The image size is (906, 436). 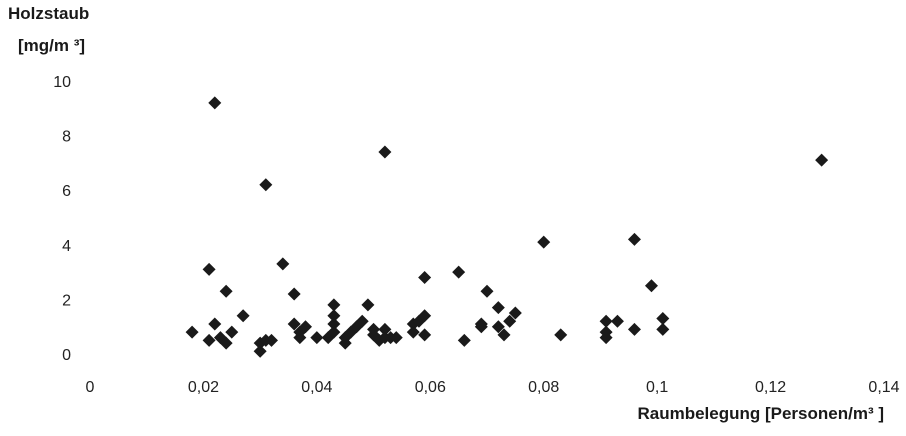 What do you see at coordinates (493, 387) in the screenshot?
I see `x-axis-ticks: 0 0,02 0,04 0,06 0,08 0,1 0,12 0,14` at bounding box center [493, 387].